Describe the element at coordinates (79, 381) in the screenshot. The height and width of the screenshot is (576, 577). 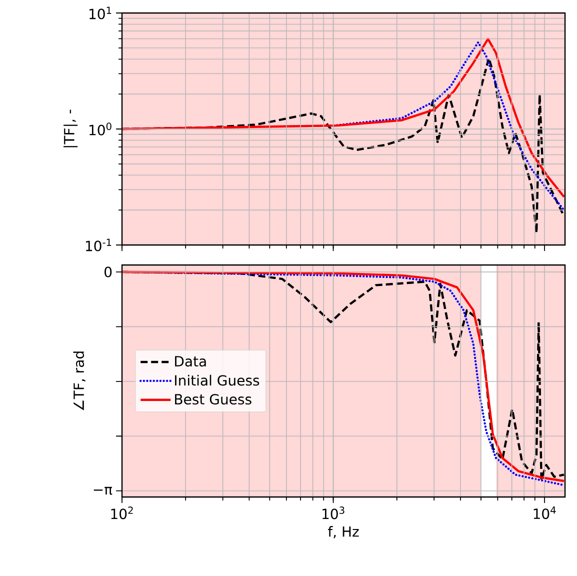
I see `y-axis-title: ∠TF, rad` at that location.